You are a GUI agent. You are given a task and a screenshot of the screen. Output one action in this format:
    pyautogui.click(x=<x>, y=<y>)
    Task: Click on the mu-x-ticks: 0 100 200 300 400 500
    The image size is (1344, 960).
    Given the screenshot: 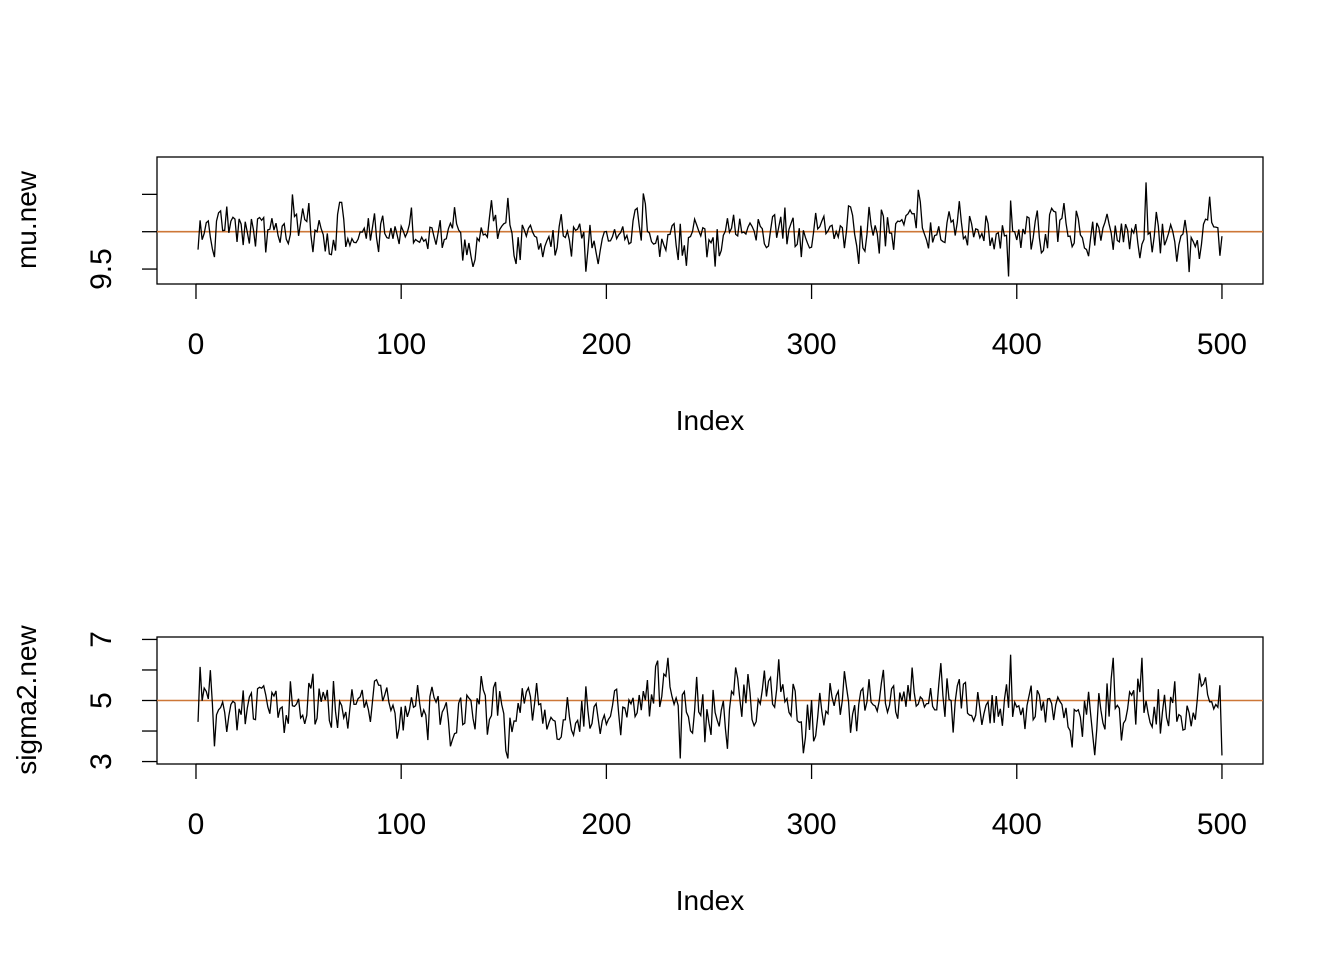 What is the action you would take?
    pyautogui.click(x=717, y=322)
    